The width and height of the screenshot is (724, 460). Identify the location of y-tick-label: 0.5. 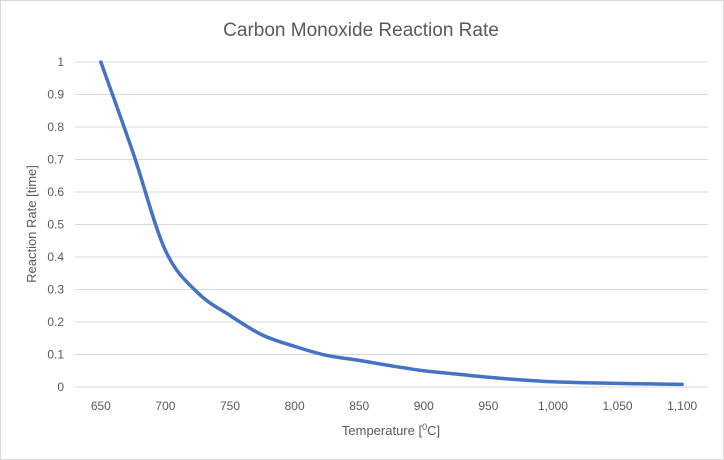
(55, 225).